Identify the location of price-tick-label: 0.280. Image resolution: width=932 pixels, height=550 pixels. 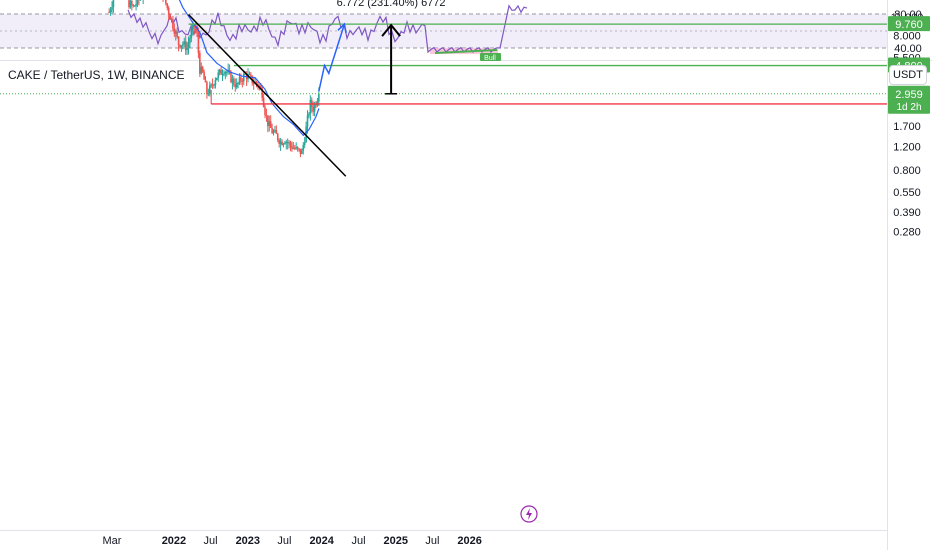
(907, 232).